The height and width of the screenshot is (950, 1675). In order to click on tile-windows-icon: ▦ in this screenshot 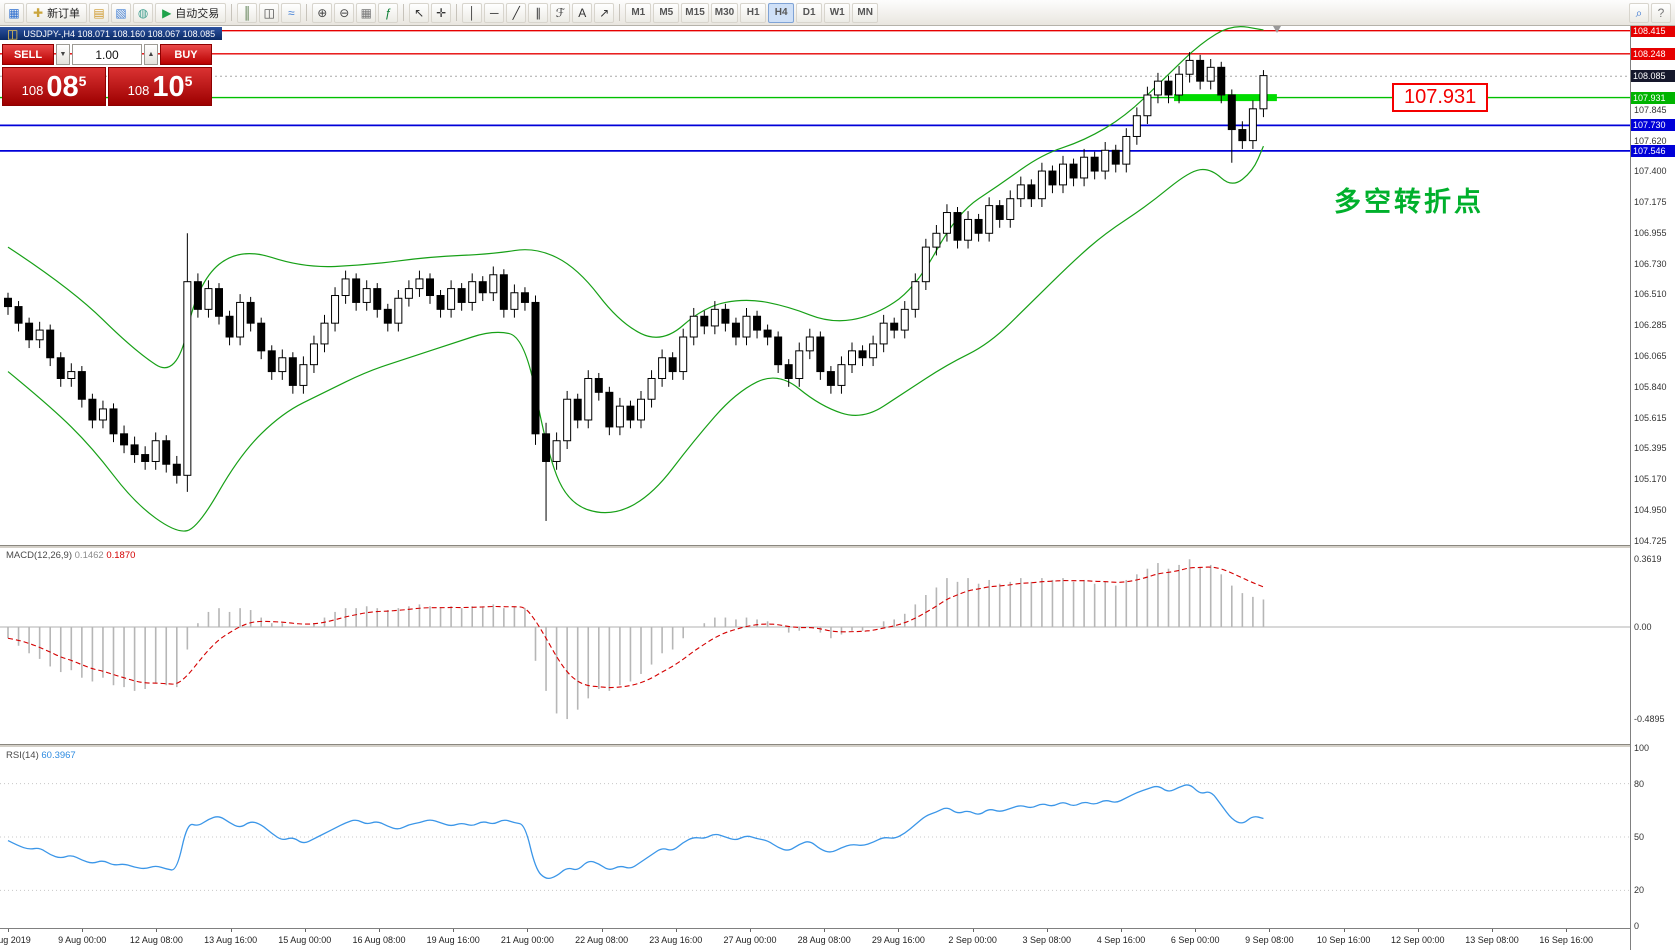, I will do `click(366, 12)`.